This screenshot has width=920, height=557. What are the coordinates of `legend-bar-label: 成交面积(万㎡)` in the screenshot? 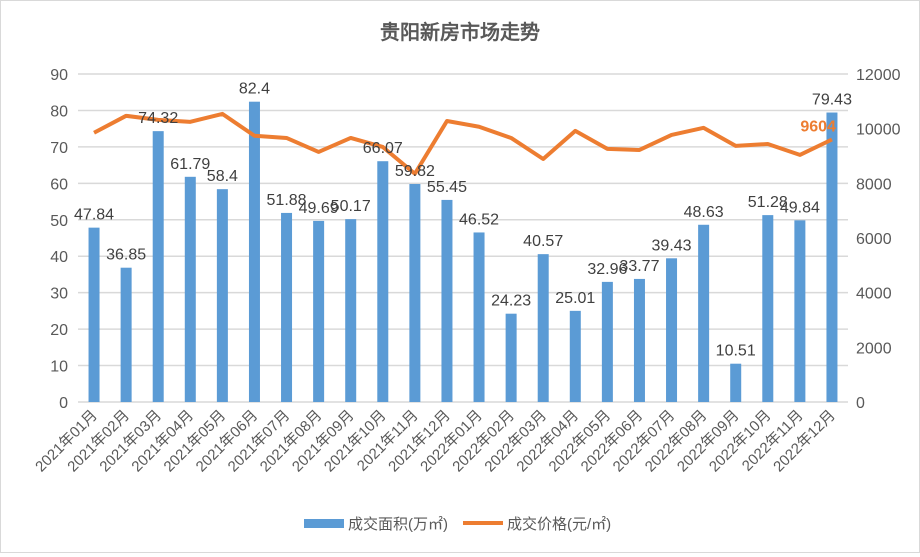 It's located at (398, 524).